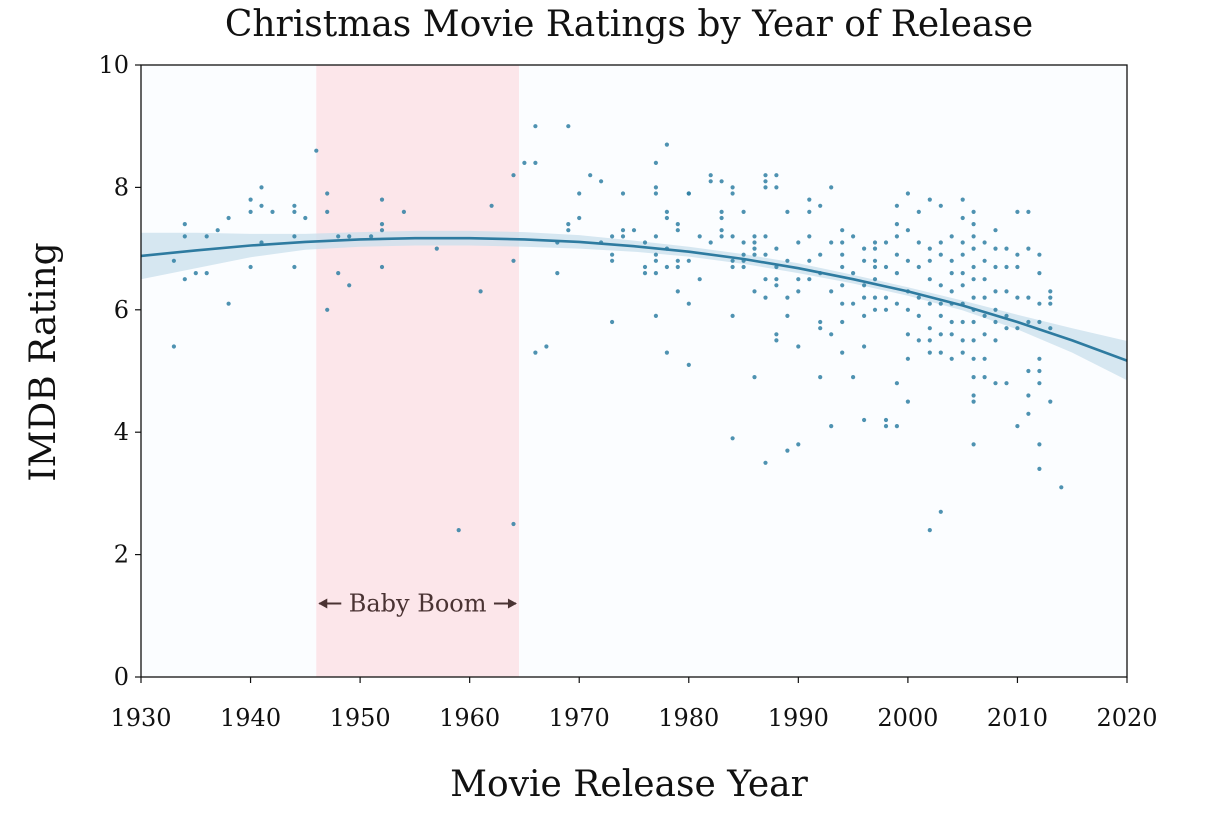  I want to click on baby-boom-label: Baby Boom, so click(418, 604).